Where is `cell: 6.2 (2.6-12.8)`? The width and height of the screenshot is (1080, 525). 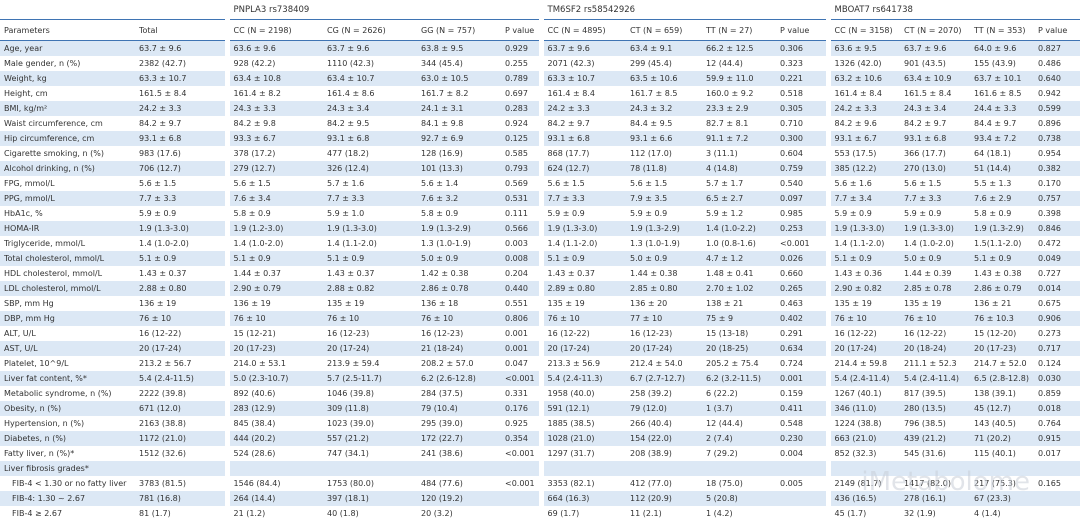 cell: 6.2 (2.6-12.8) is located at coordinates (459, 378).